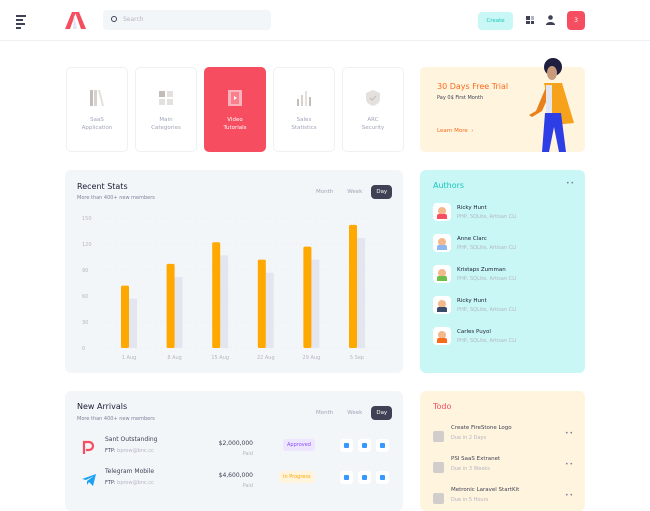 The width and height of the screenshot is (650, 511). What do you see at coordinates (357, 358) in the screenshot?
I see `x-tick-label: 5 Sep` at bounding box center [357, 358].